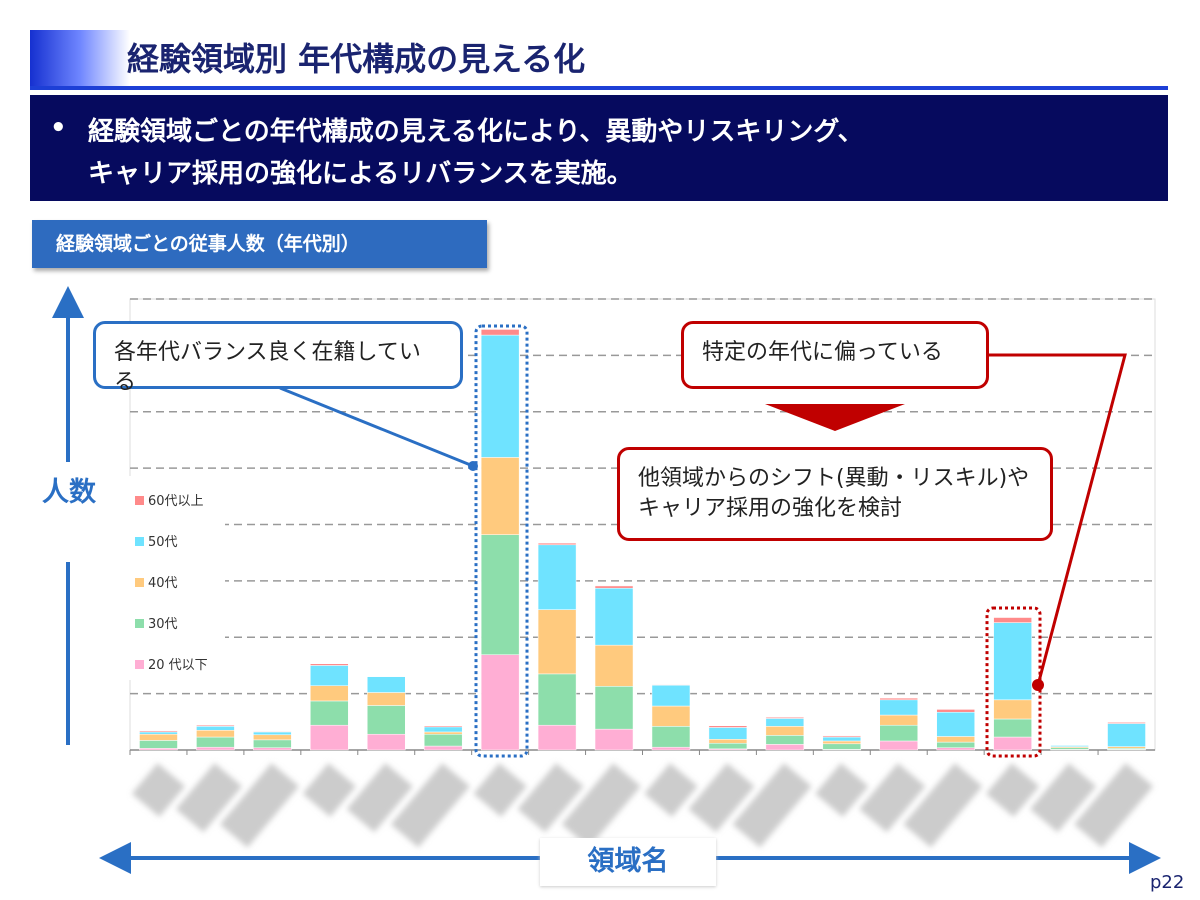 This screenshot has height=900, width=1200. What do you see at coordinates (835, 417) in the screenshot?
I see `down-arrow-icon` at bounding box center [835, 417].